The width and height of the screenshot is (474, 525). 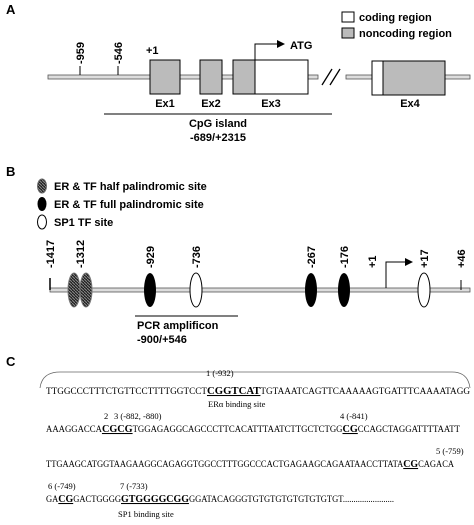 What do you see at coordinates (152, 51) in the screenshot?
I see `start-label: +1` at bounding box center [152, 51].